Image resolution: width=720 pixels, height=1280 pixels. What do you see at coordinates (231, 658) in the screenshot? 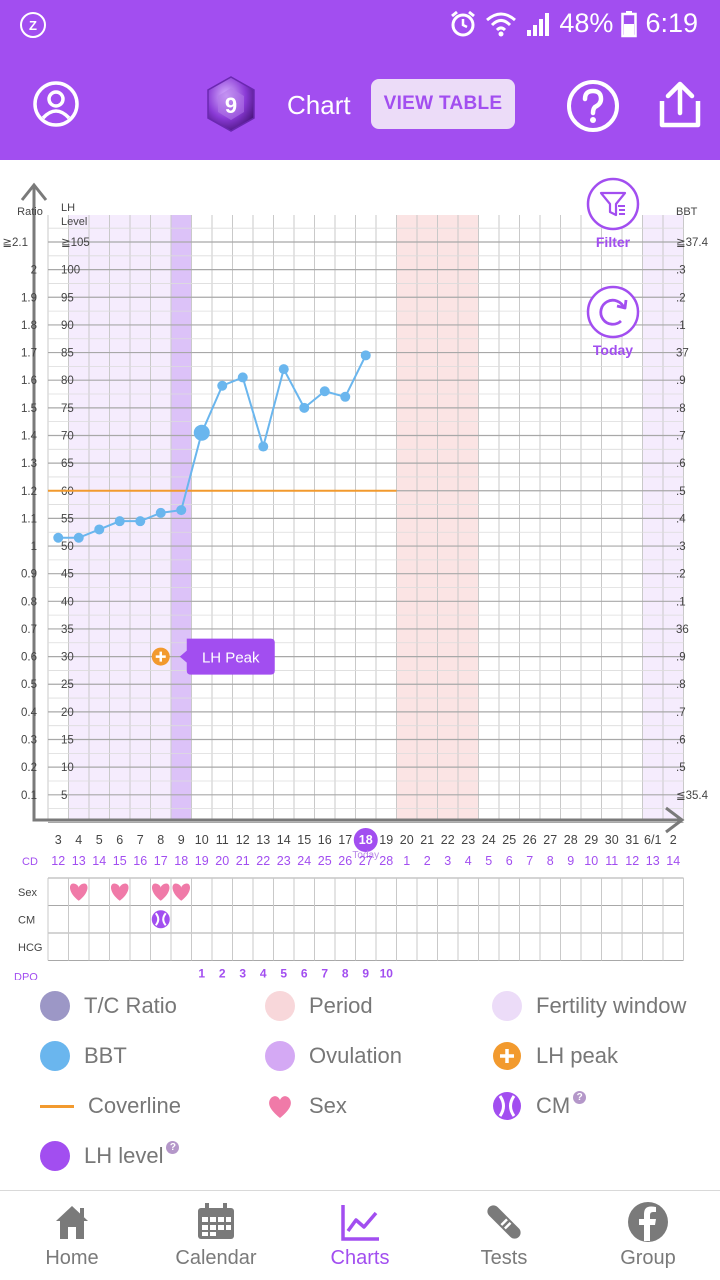
I see `lh-peak-label: LH Peak` at bounding box center [231, 658].